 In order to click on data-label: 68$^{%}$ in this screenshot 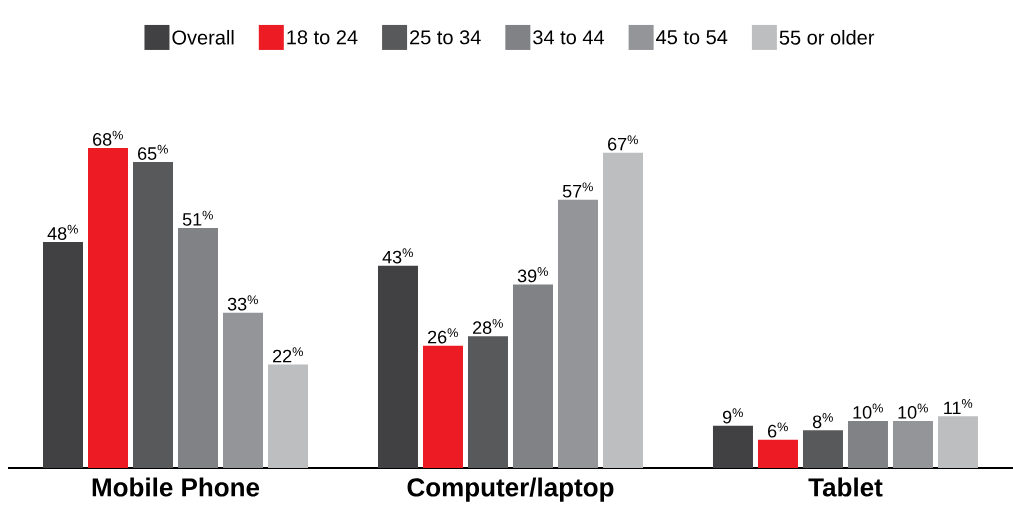, I will do `click(108, 138)`.